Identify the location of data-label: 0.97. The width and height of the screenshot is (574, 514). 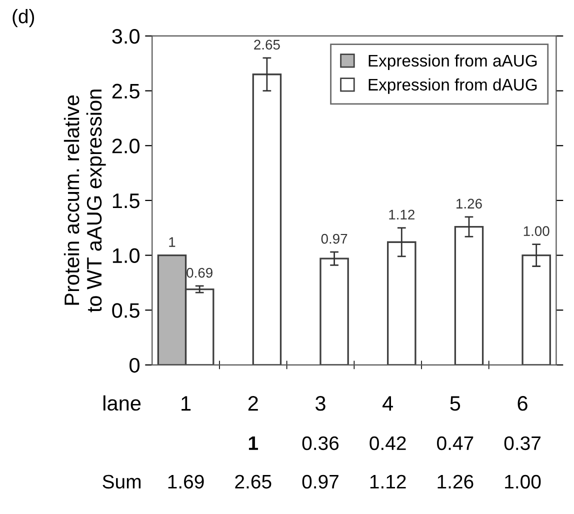
(334, 239).